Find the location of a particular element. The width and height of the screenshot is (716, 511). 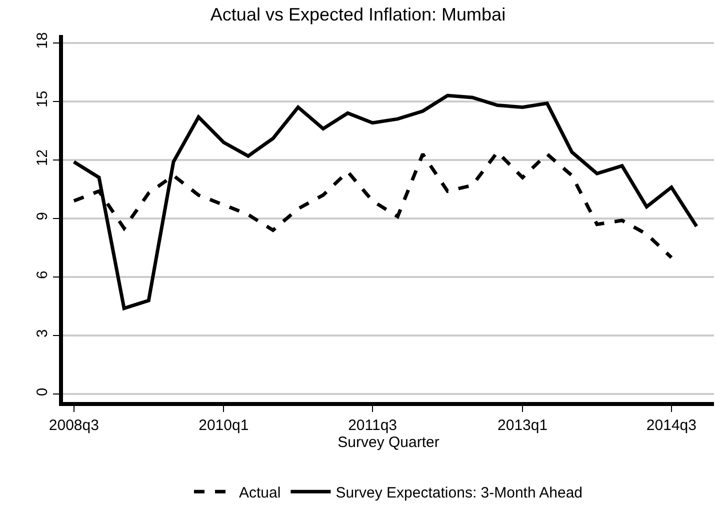

y-tick-label: 18 is located at coordinates (42, 40).